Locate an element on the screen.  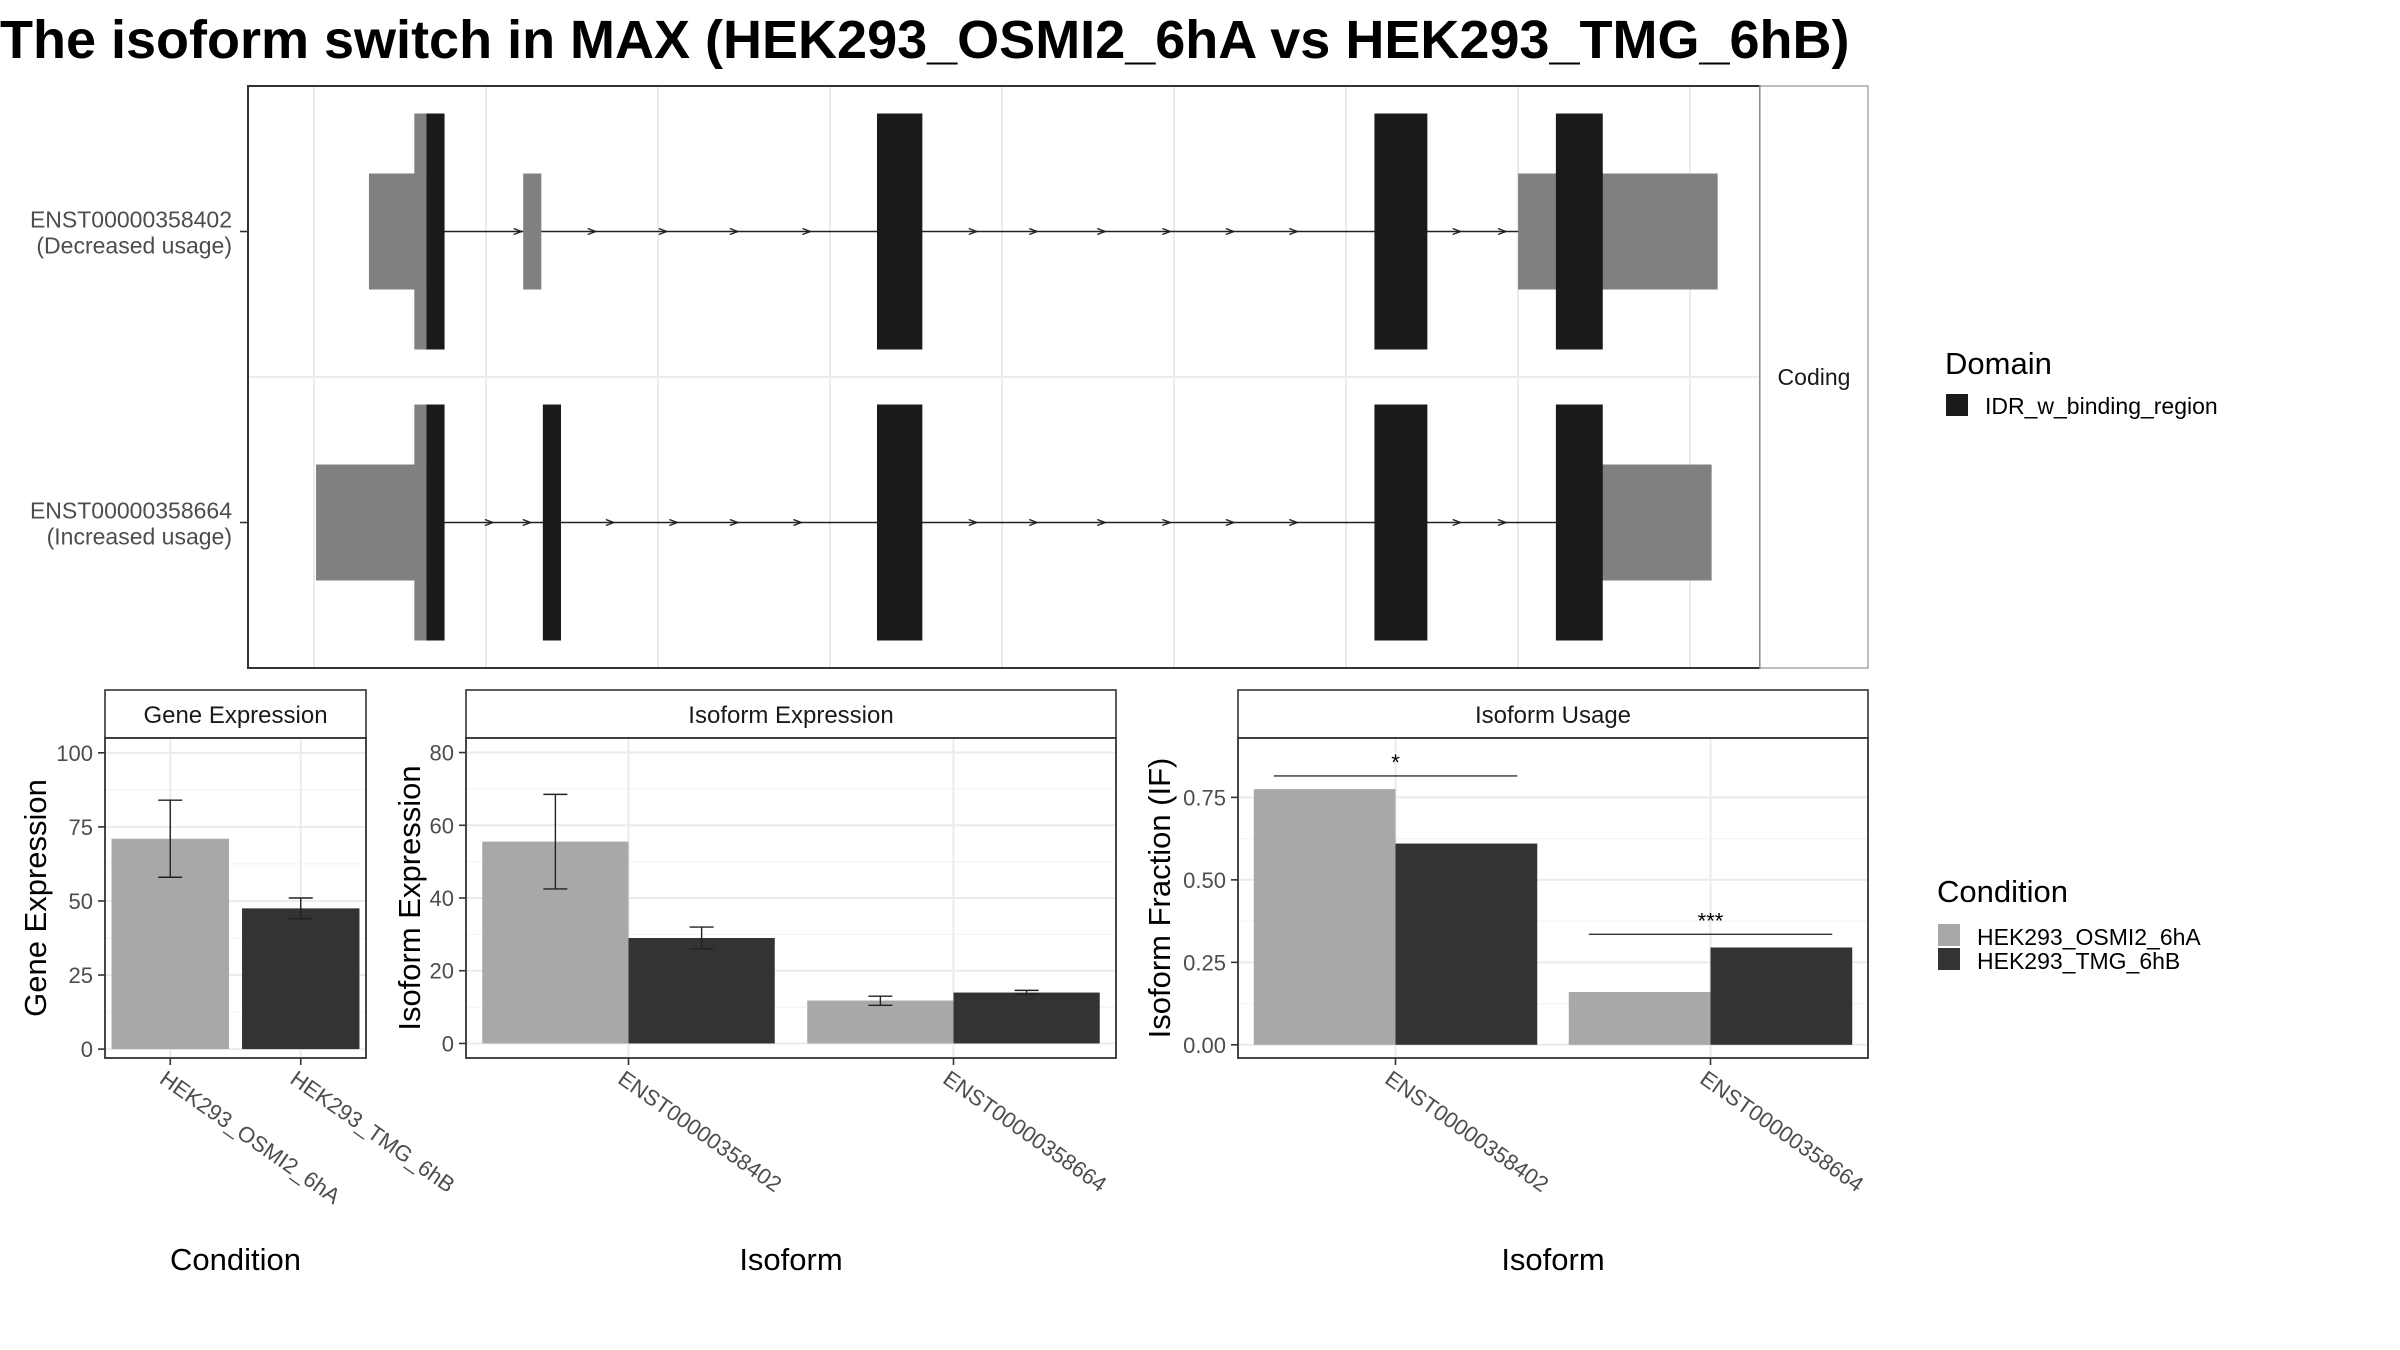
y-tick-label: 0.00 is located at coordinates (1204, 1045).